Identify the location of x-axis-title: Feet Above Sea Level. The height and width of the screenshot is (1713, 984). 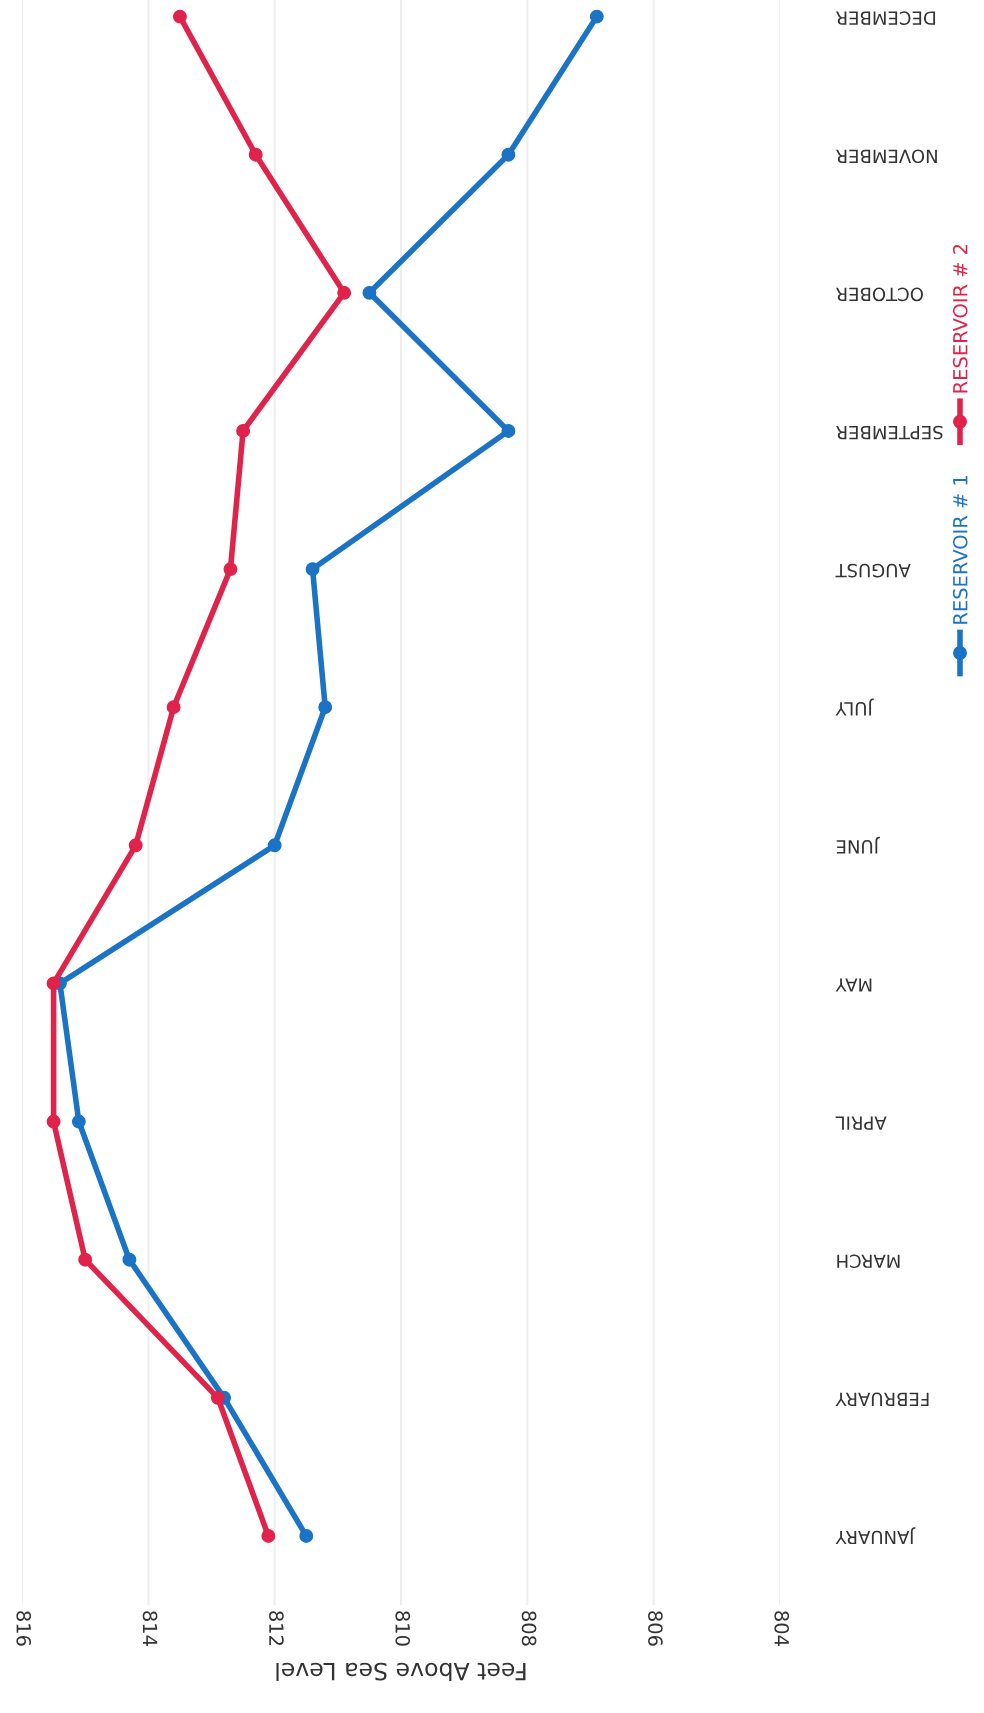
(401, 1671).